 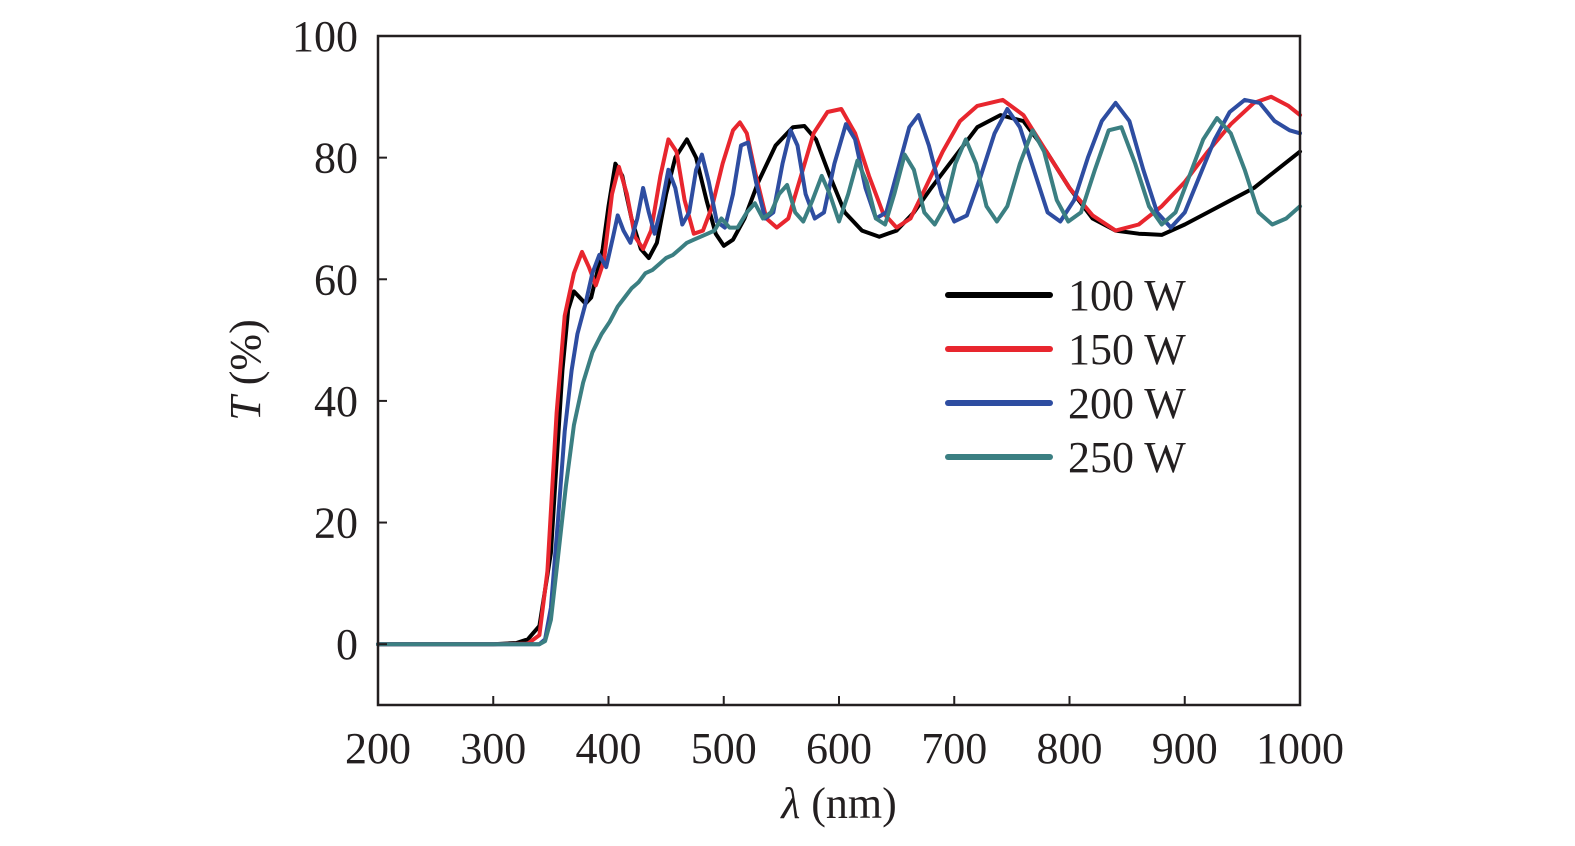 I want to click on x-tick-label: 400, so click(x=609, y=748).